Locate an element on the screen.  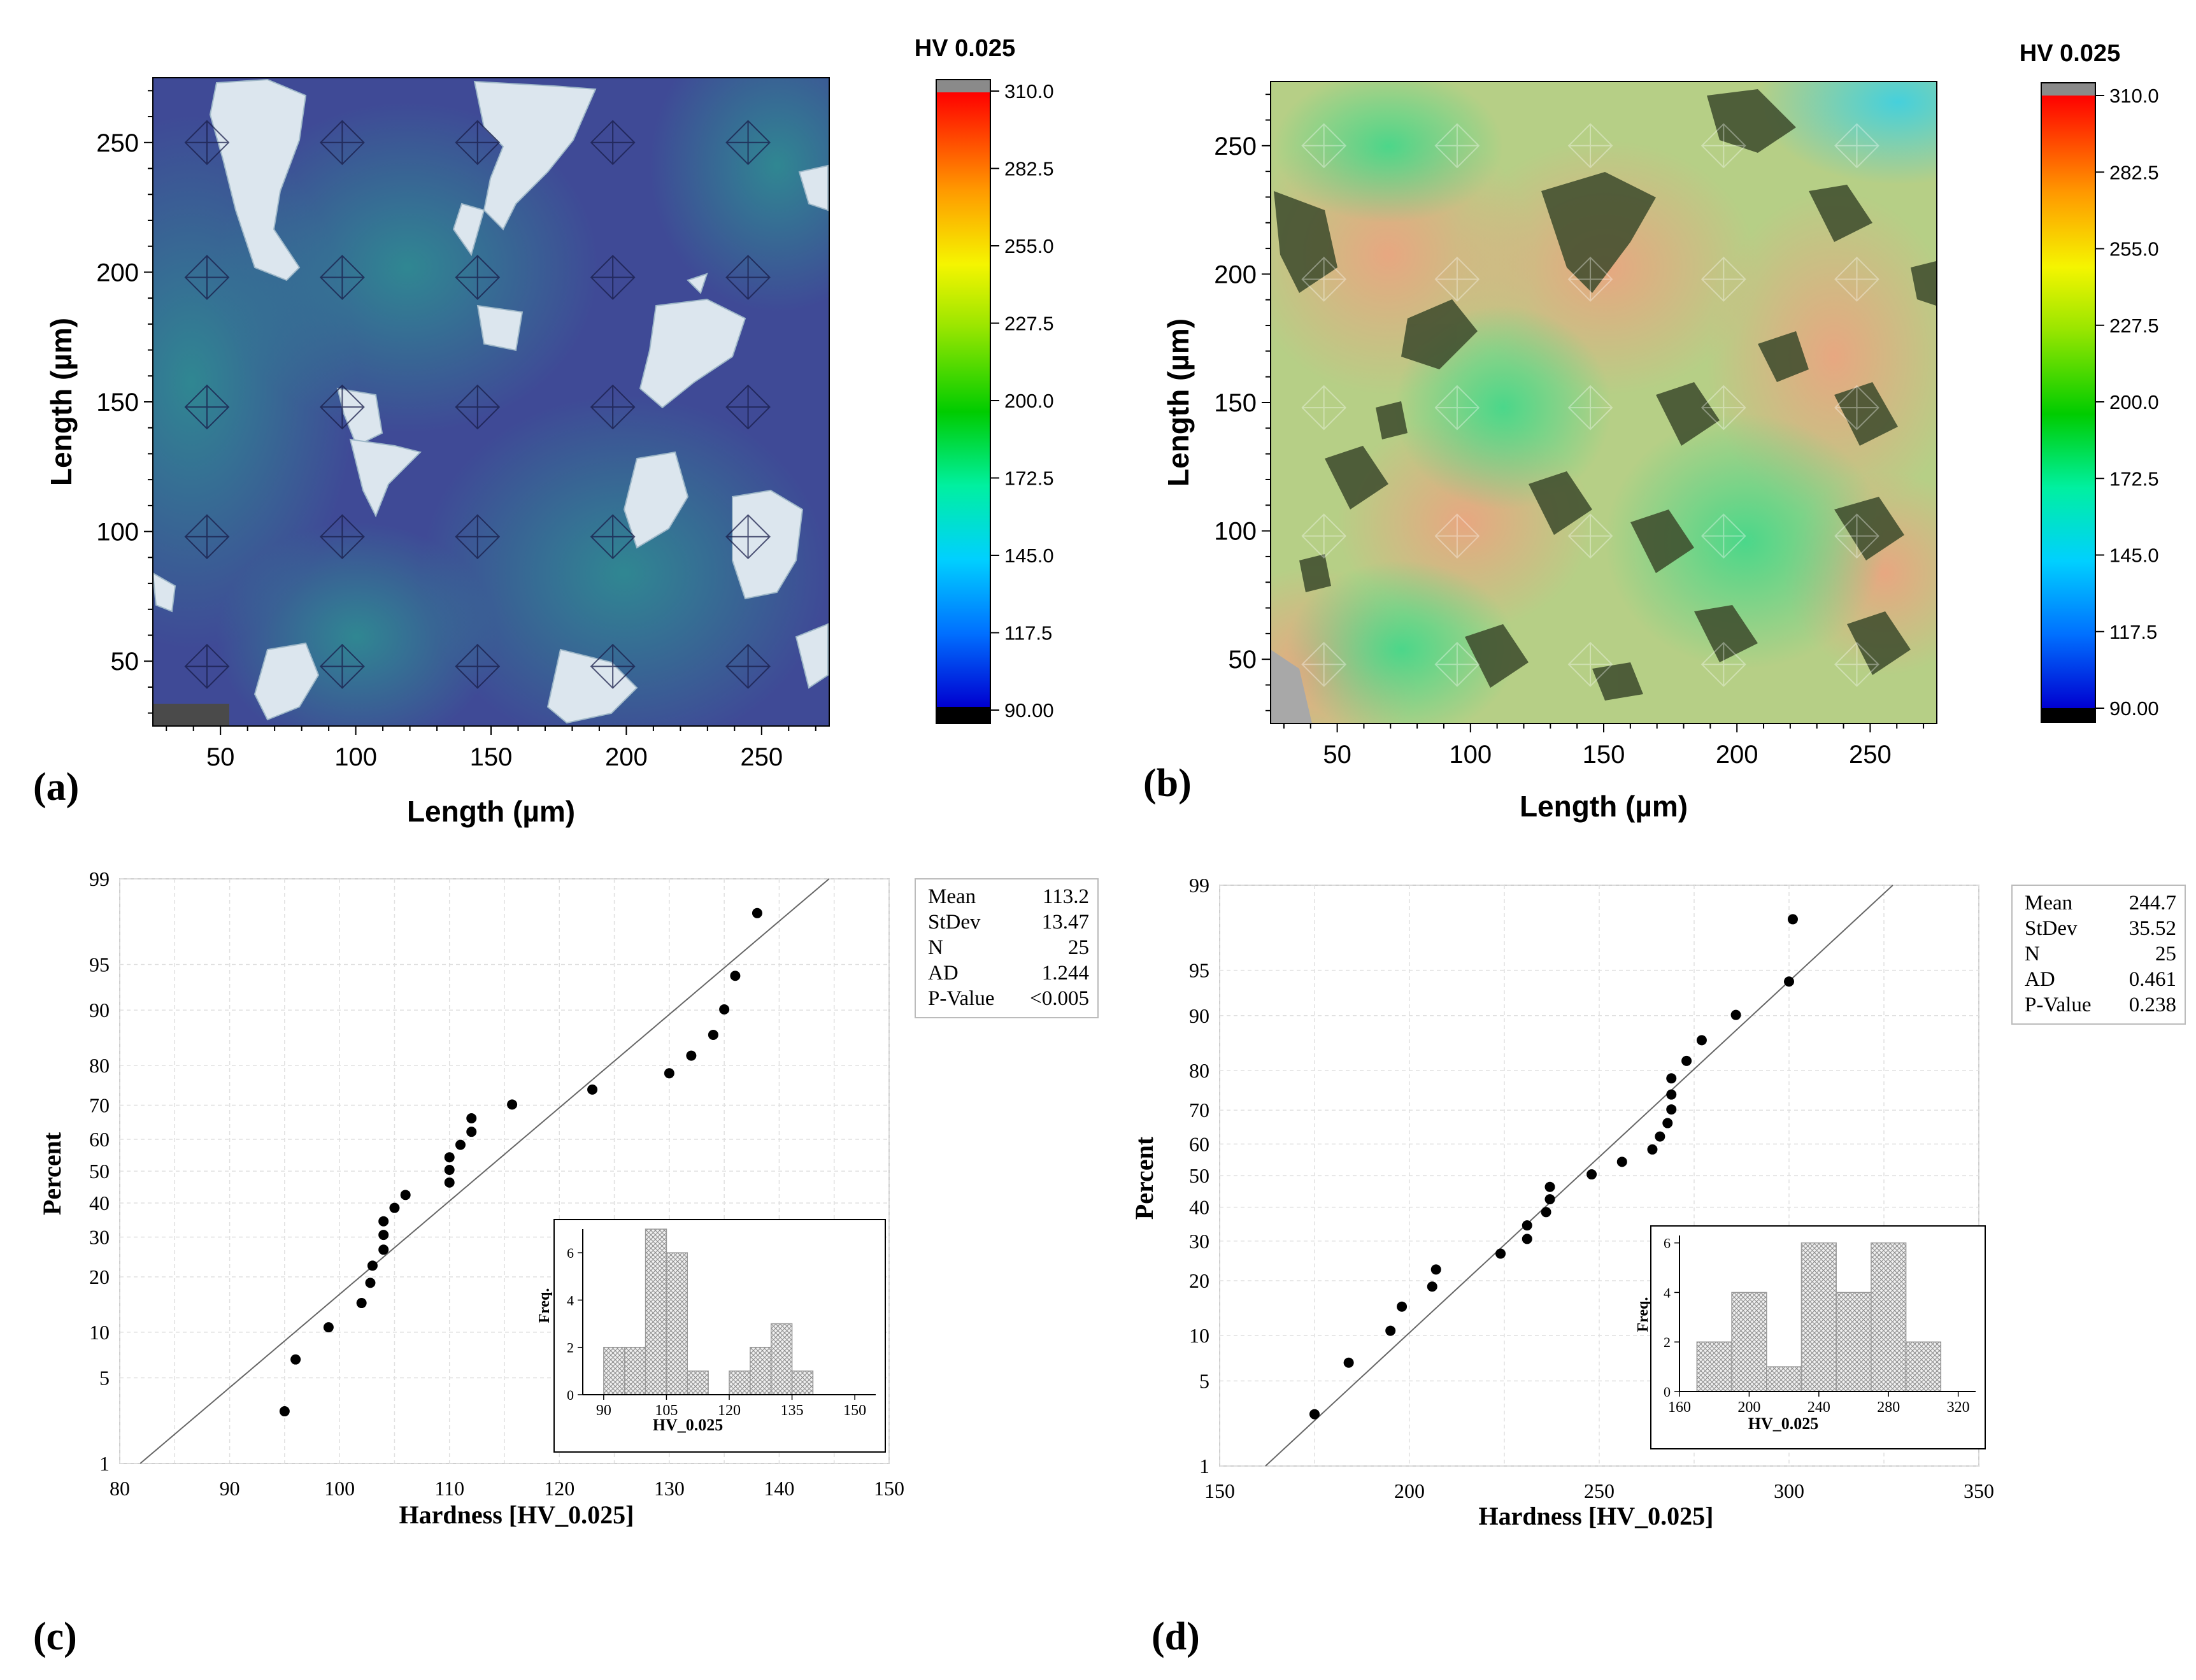
y-tick-label: 100 is located at coordinates (1235, 532).